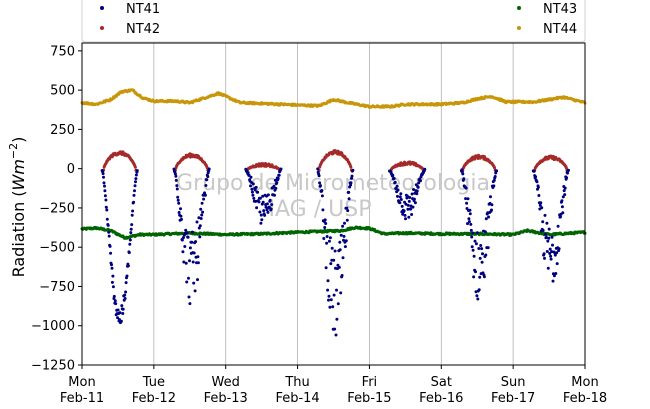 This screenshot has width=650, height=409. Describe the element at coordinates (585, 398) in the screenshot. I see `x-tick-label-date: Feb-18` at that location.